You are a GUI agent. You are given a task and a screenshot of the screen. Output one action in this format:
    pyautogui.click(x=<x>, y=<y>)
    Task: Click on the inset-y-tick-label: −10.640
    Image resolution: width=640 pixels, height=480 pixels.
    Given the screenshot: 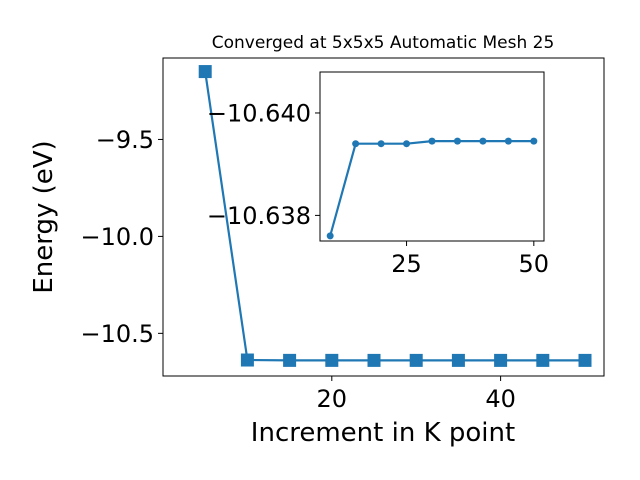 What is the action you would take?
    pyautogui.click(x=259, y=114)
    